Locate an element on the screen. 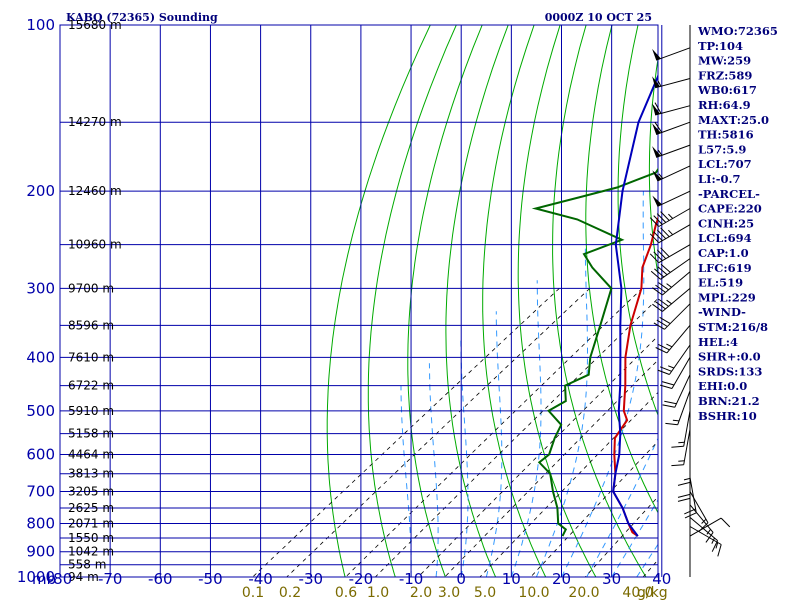 This screenshot has width=800, height=600. height-label: 2625 m is located at coordinates (91, 508).